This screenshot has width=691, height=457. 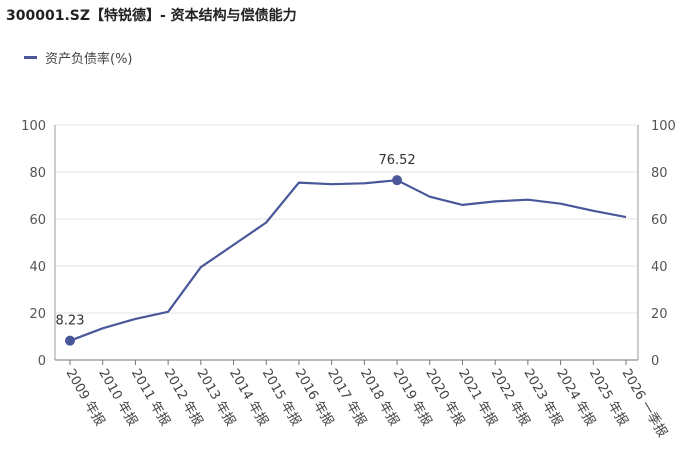 What do you see at coordinates (33, 126) in the screenshot?
I see `y-tick-label-left: 100` at bounding box center [33, 126].